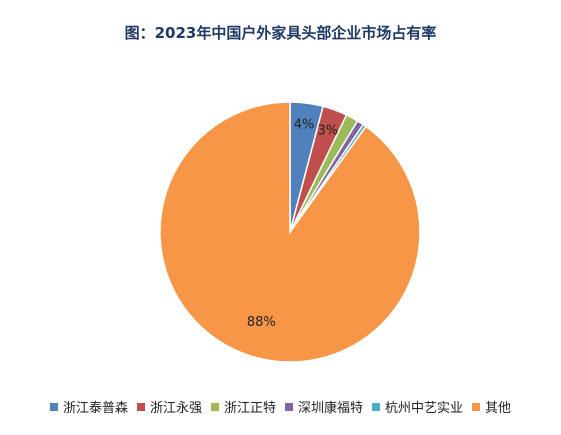 The height and width of the screenshot is (435, 561). What do you see at coordinates (328, 131) in the screenshot?
I see `pie-data-label-1: 3%` at bounding box center [328, 131].